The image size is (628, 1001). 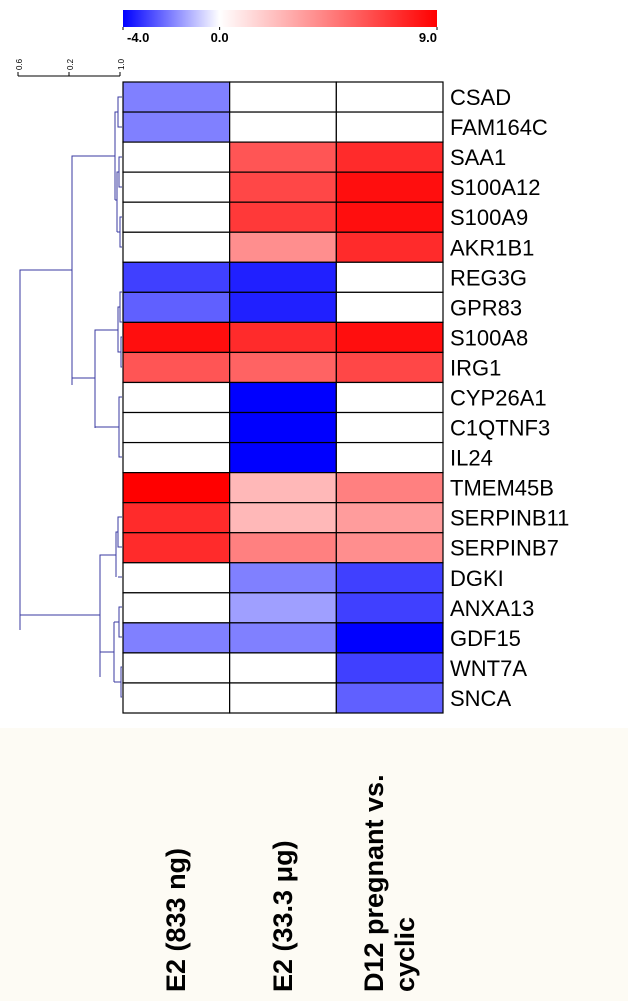 I want to click on row-label: SERPINB7, so click(x=504, y=548).